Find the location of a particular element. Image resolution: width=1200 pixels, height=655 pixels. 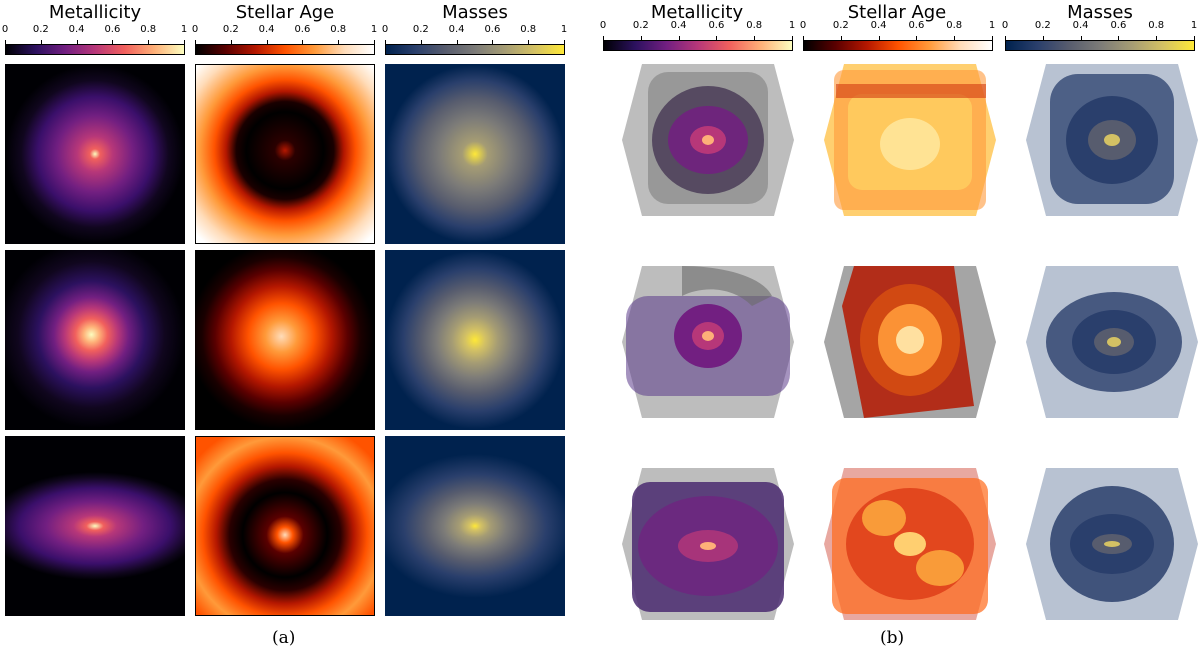

masses-volume-row3 is located at coordinates (1112, 544).